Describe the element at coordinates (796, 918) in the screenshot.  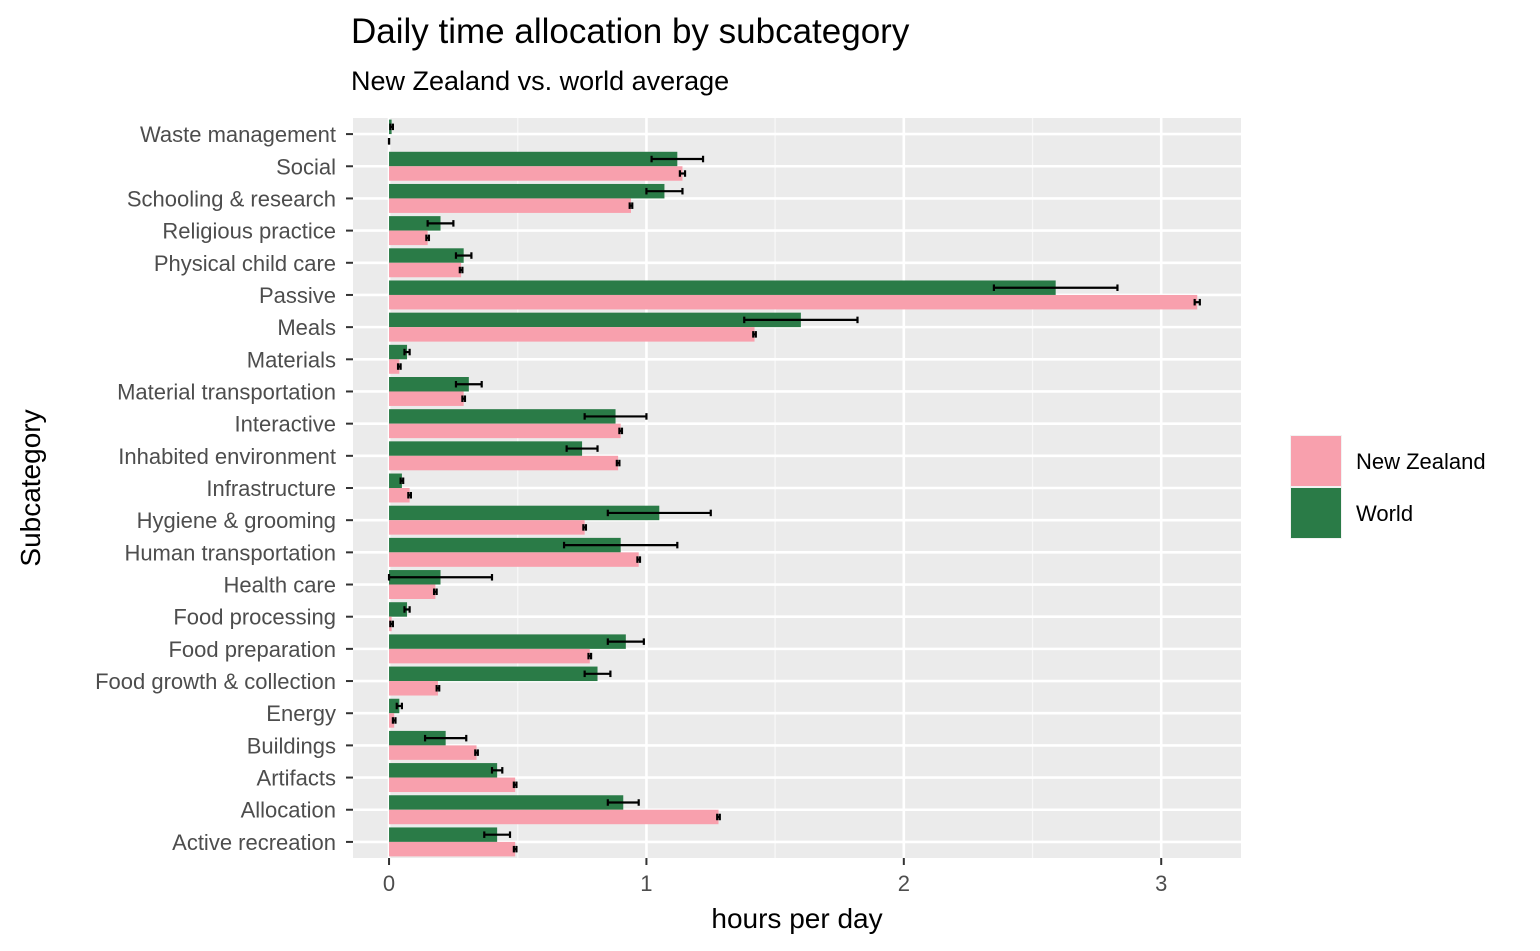
I see `x-axis-title: hours per day` at that location.